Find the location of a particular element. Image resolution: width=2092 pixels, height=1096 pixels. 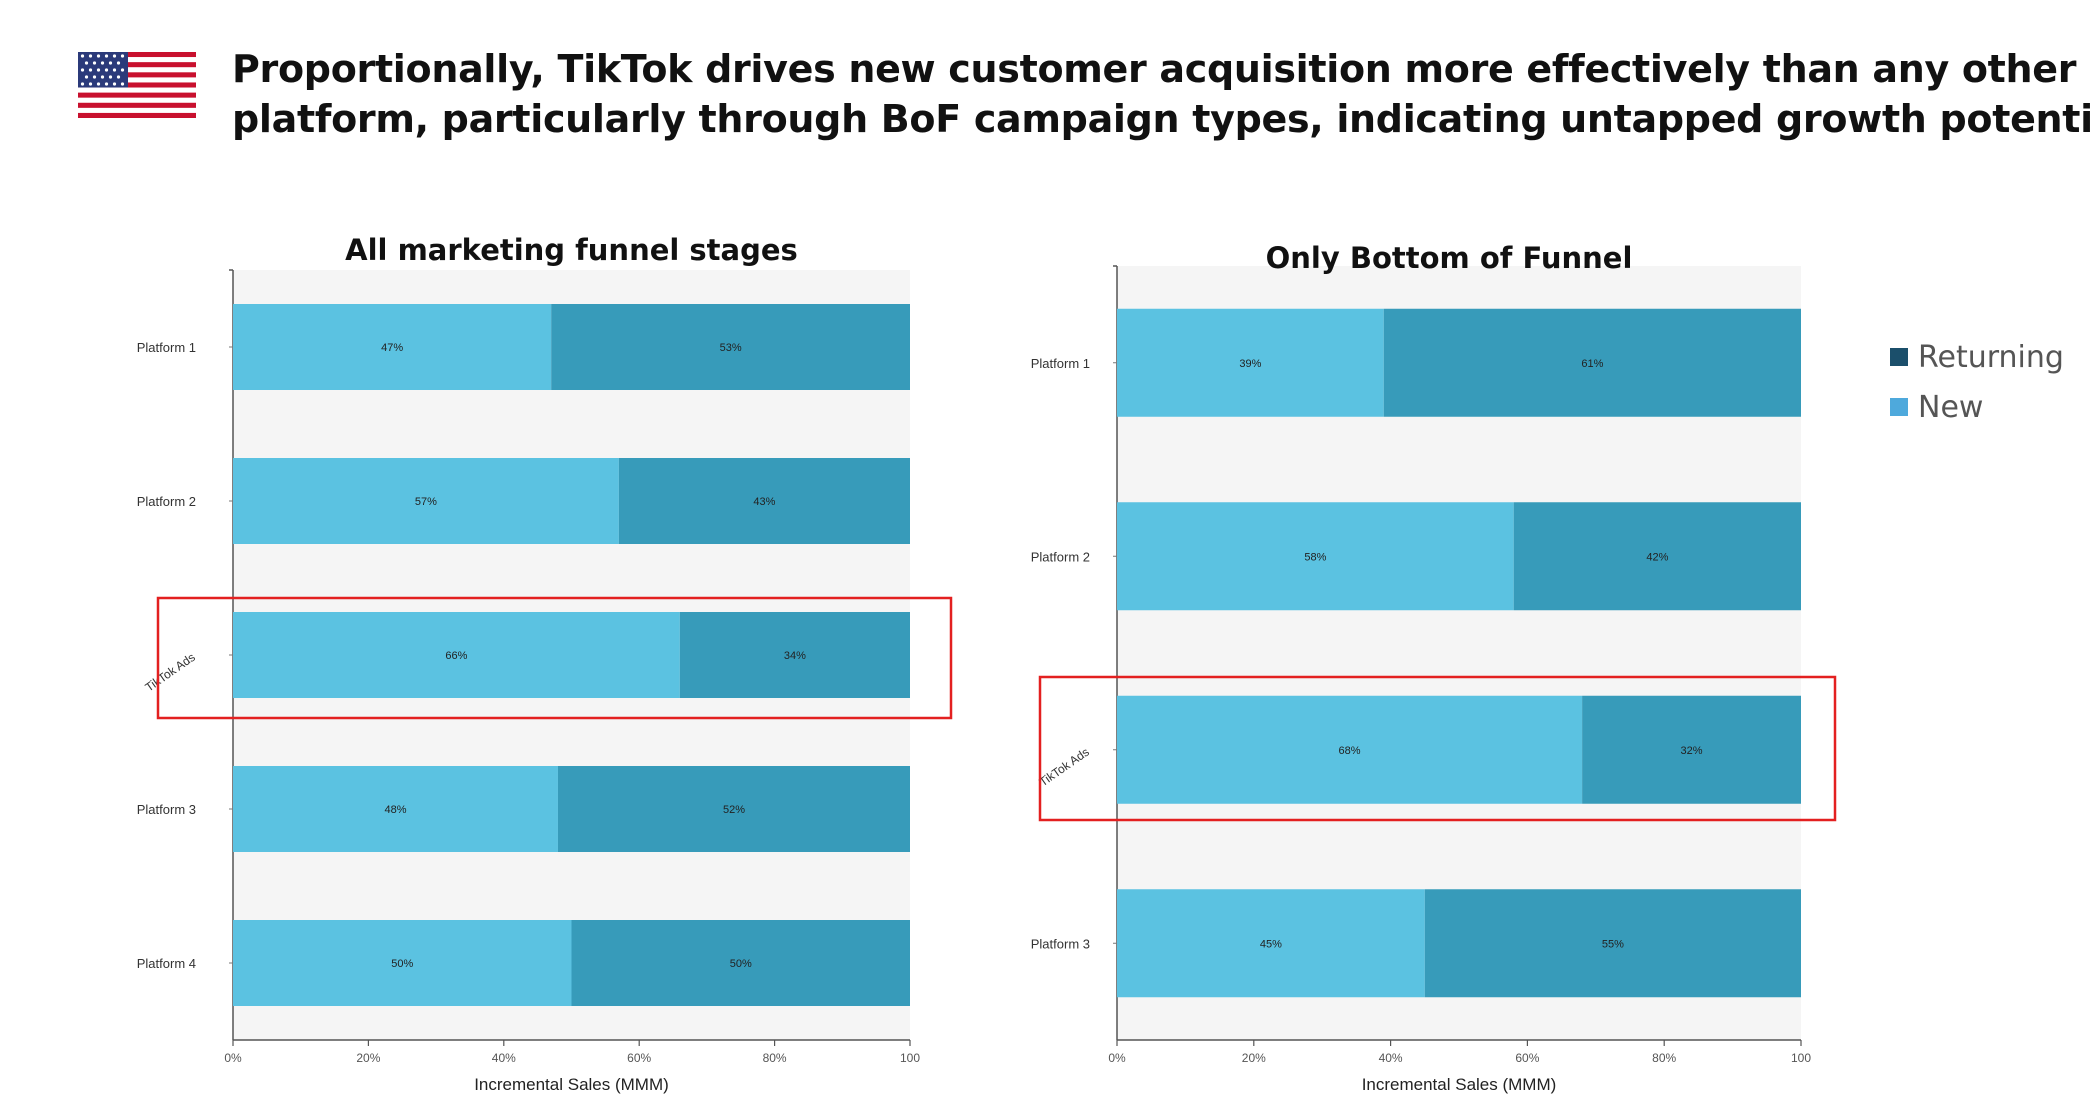

data-label: 55% is located at coordinates (1613, 944).